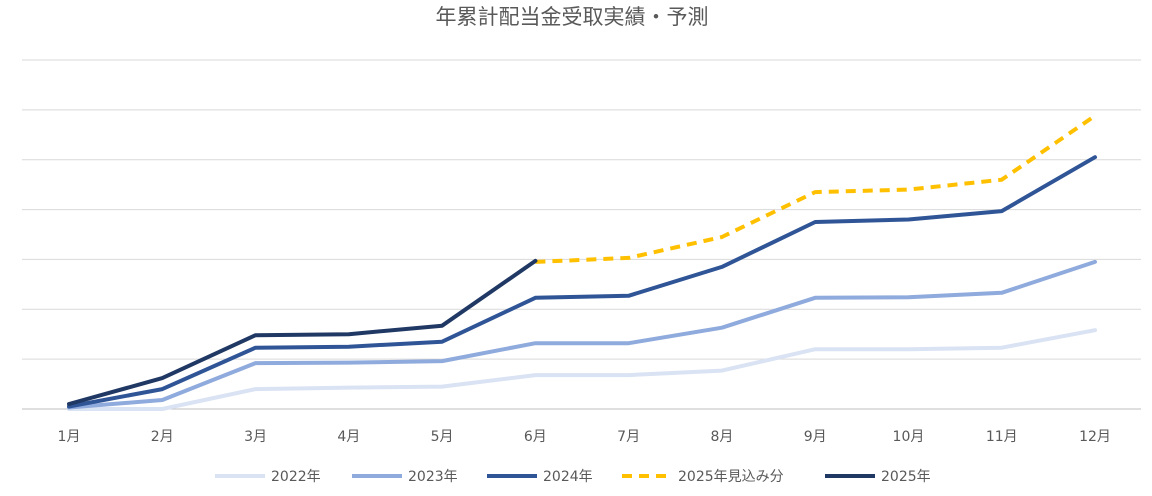 This screenshot has width=1152, height=496. What do you see at coordinates (721, 437) in the screenshot?
I see `x-tick-label: 8月` at bounding box center [721, 437].